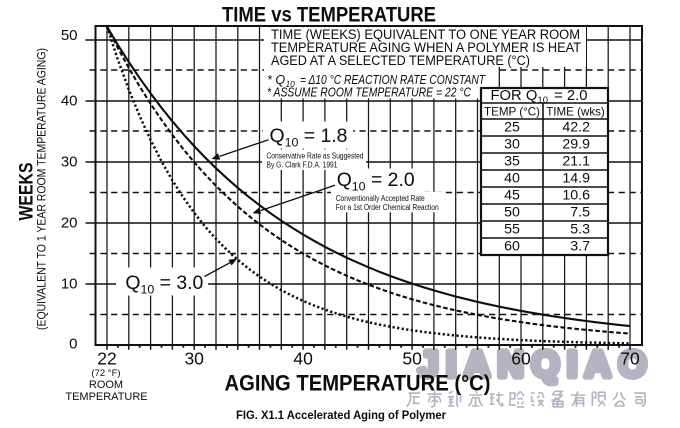  I want to click on svg-text:TIME (WEEKS) EQUIVALENT TO ONE: TIME (WEEKS) EQUIVALENT TO ONE YEAR ROOM, so click(425, 34).